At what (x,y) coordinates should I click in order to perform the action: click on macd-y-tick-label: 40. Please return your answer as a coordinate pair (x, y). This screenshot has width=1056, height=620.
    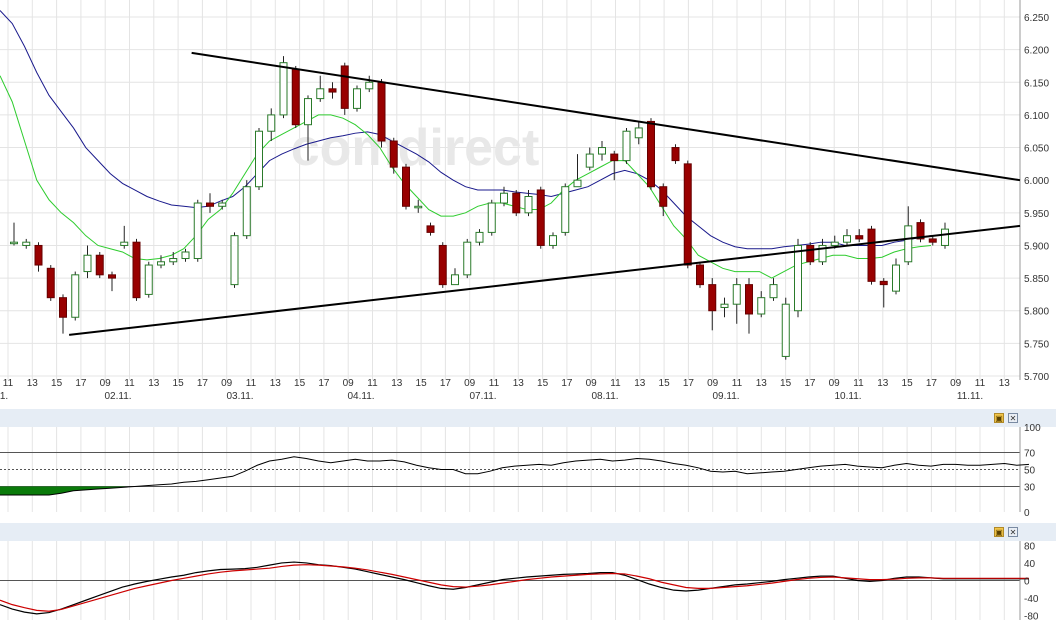
    Looking at the image, I should click on (1030, 564).